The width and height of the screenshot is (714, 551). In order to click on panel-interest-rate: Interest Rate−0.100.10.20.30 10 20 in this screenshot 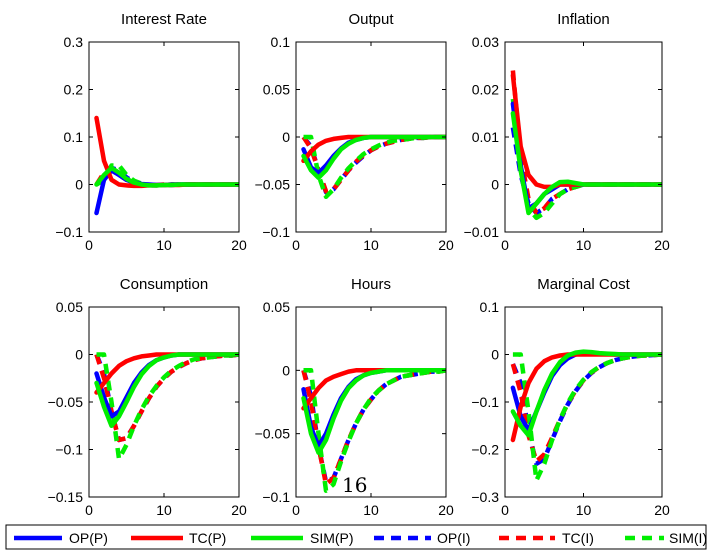, I will do `click(151, 132)`.